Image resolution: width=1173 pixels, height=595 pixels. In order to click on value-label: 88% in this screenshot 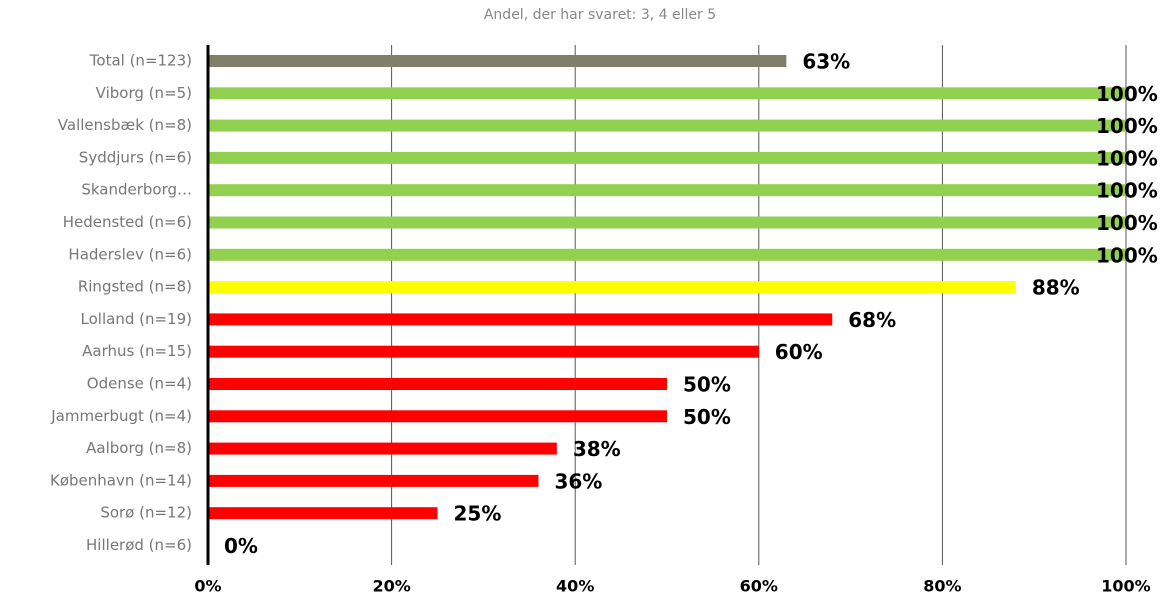, I will do `click(1056, 288)`.